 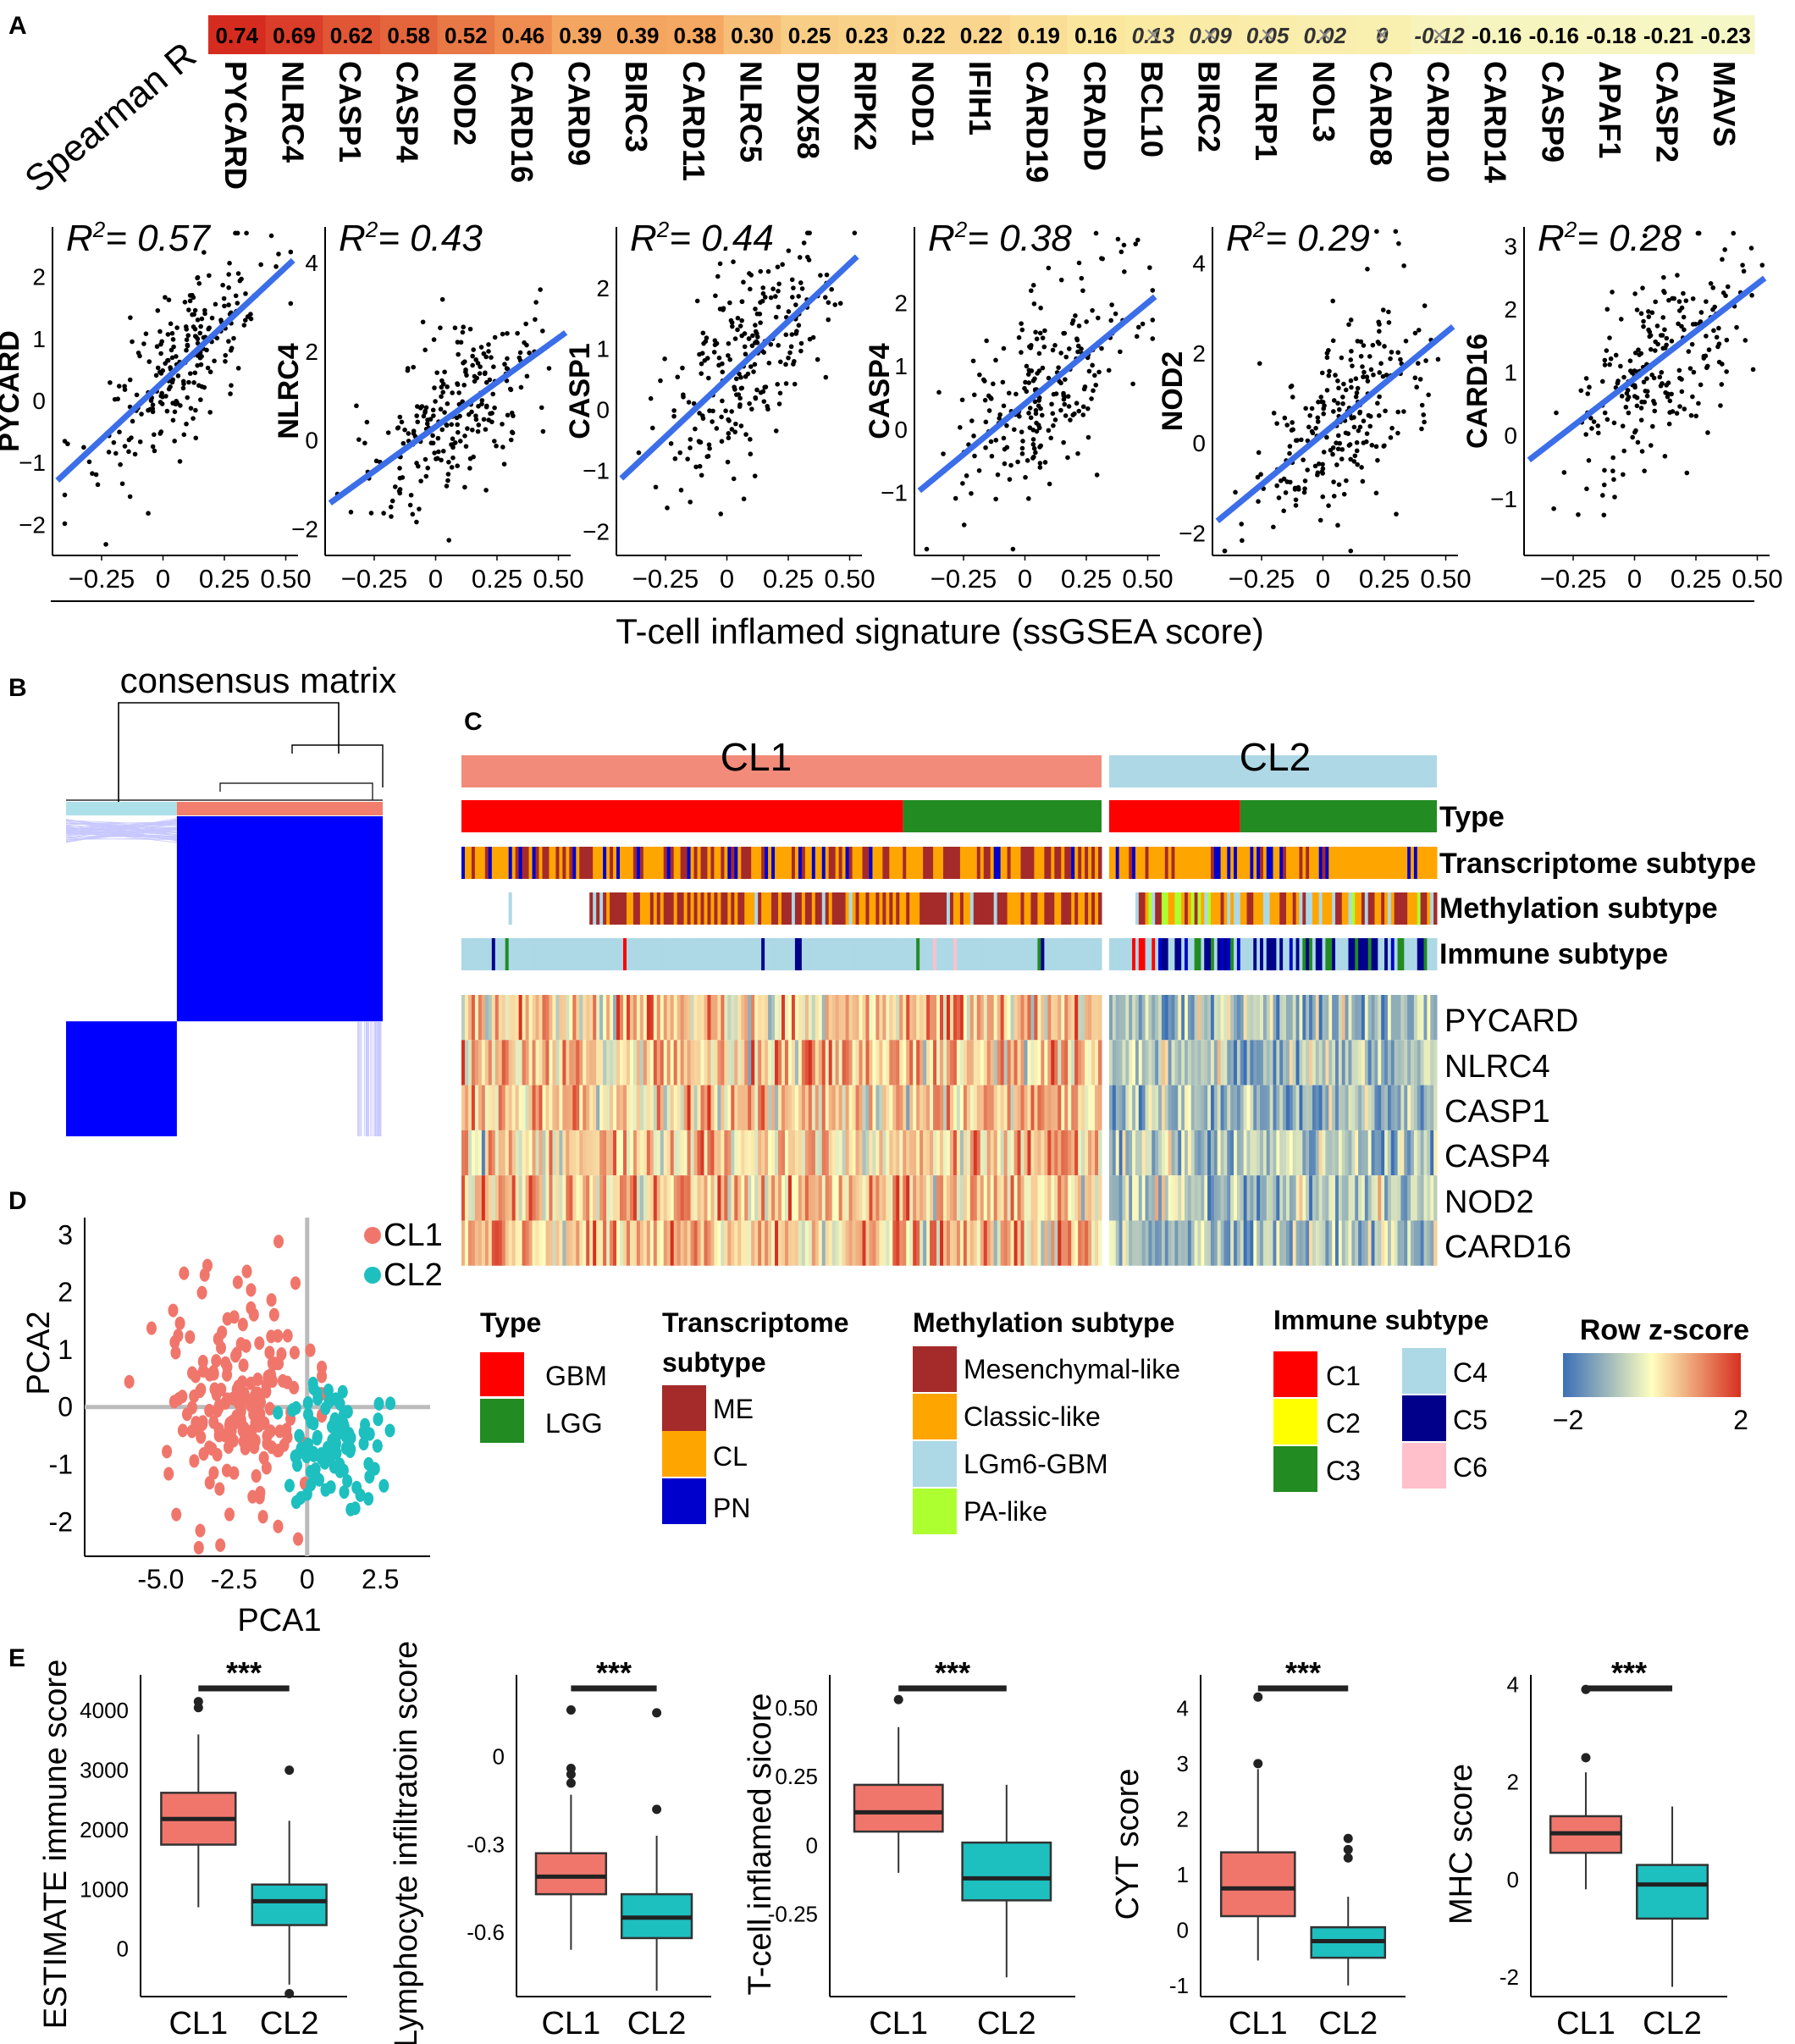 I want to click on scatter-xtick-label: 0, so click(x=727, y=579).